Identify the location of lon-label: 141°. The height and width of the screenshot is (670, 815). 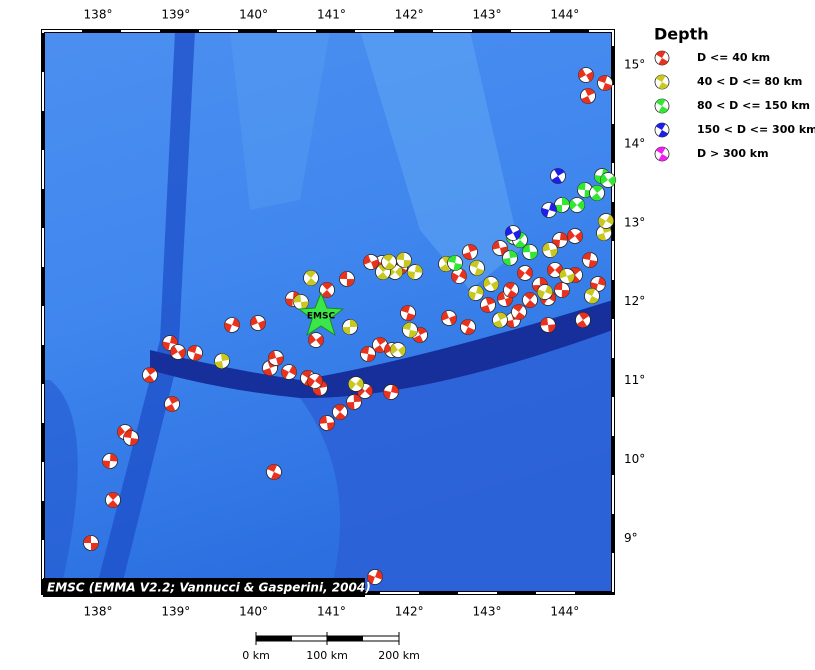
(331, 612).